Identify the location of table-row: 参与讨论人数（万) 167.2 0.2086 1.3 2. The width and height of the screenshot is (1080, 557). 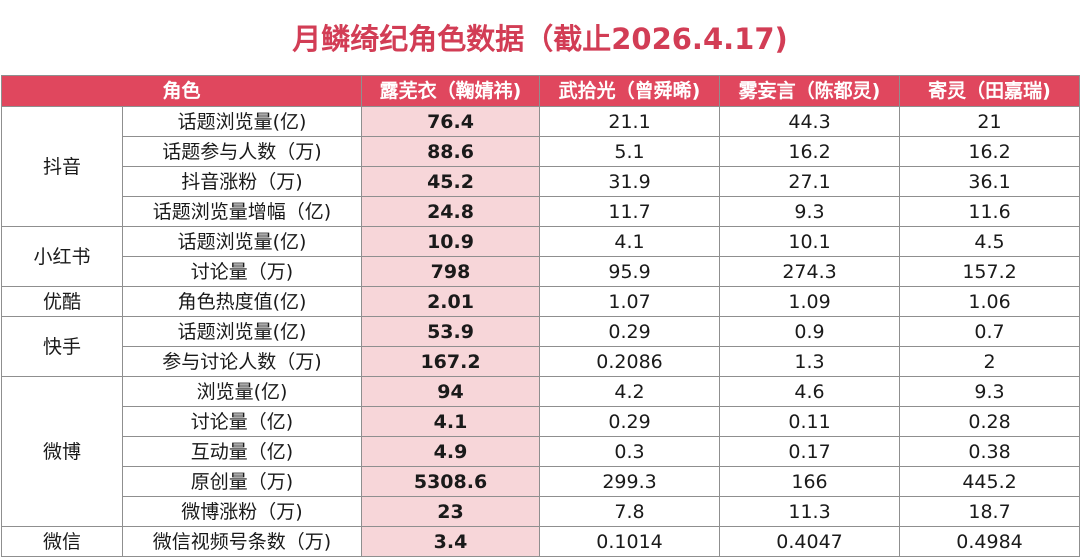
(541, 361).